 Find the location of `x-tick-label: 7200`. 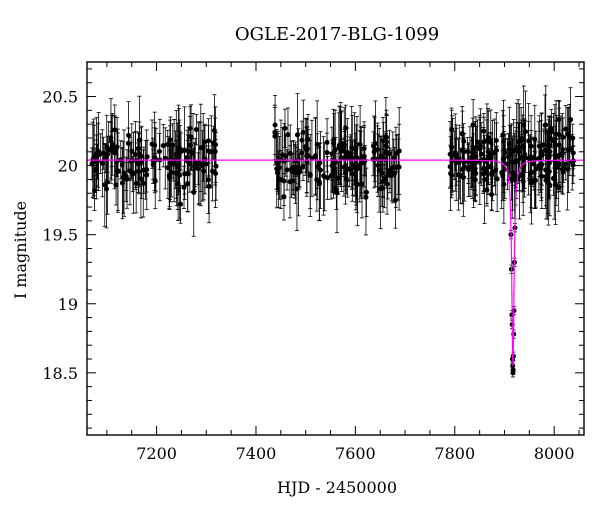

x-tick-label: 7200 is located at coordinates (156, 453).